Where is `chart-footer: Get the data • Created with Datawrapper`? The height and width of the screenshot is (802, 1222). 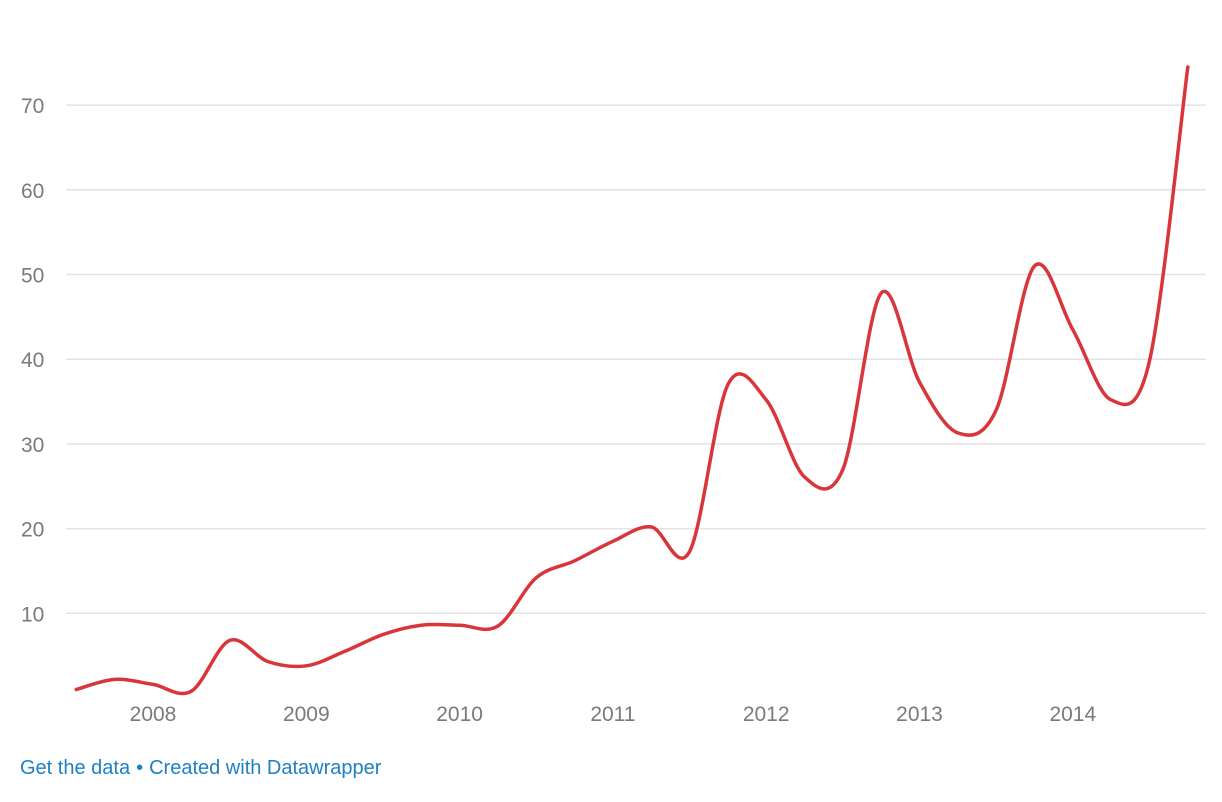 chart-footer: Get the data • Created with Datawrapper is located at coordinates (200, 768).